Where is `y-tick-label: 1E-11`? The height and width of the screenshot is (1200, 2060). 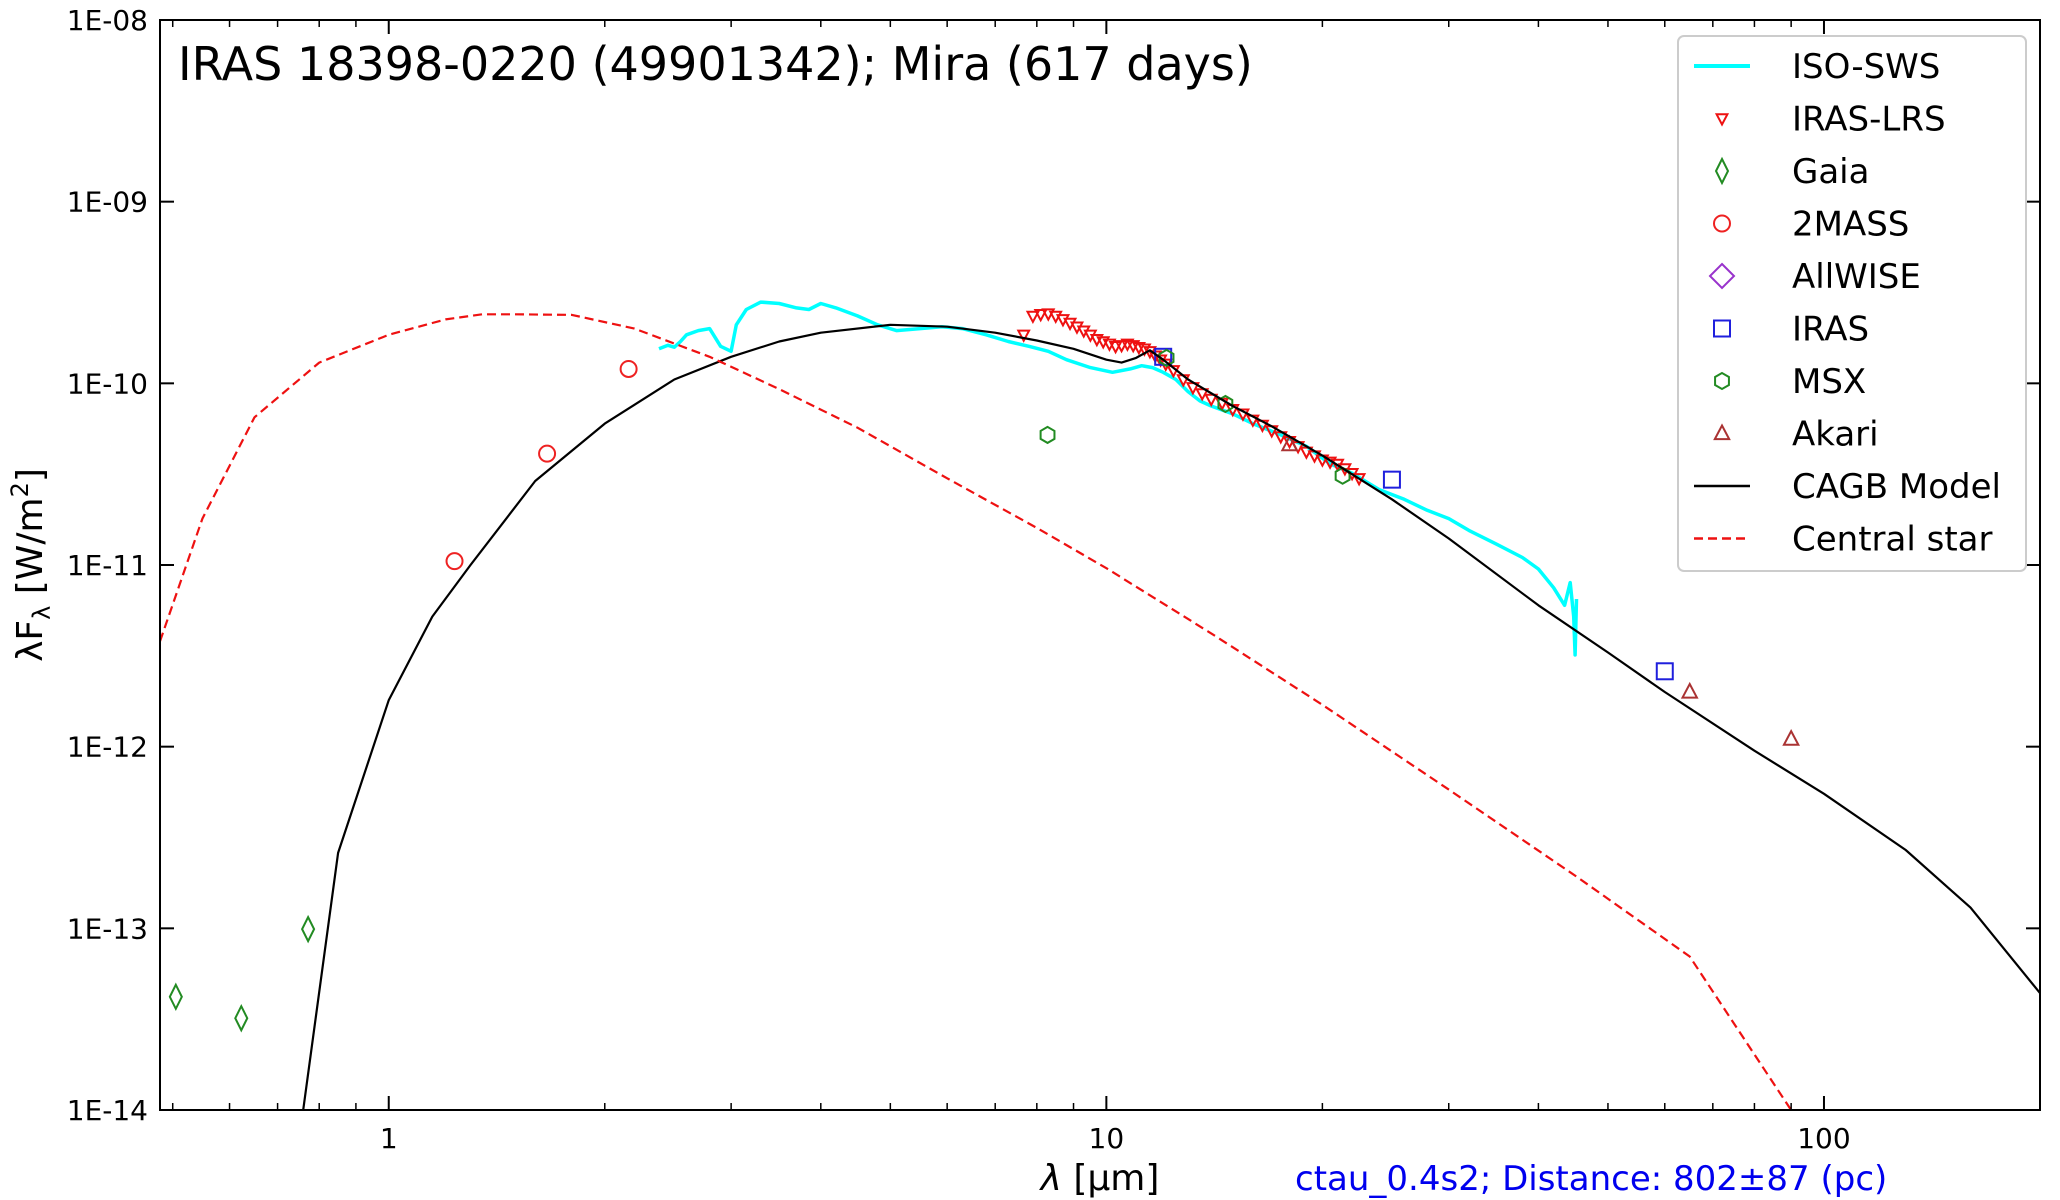
y-tick-label: 1E-11 is located at coordinates (107, 565).